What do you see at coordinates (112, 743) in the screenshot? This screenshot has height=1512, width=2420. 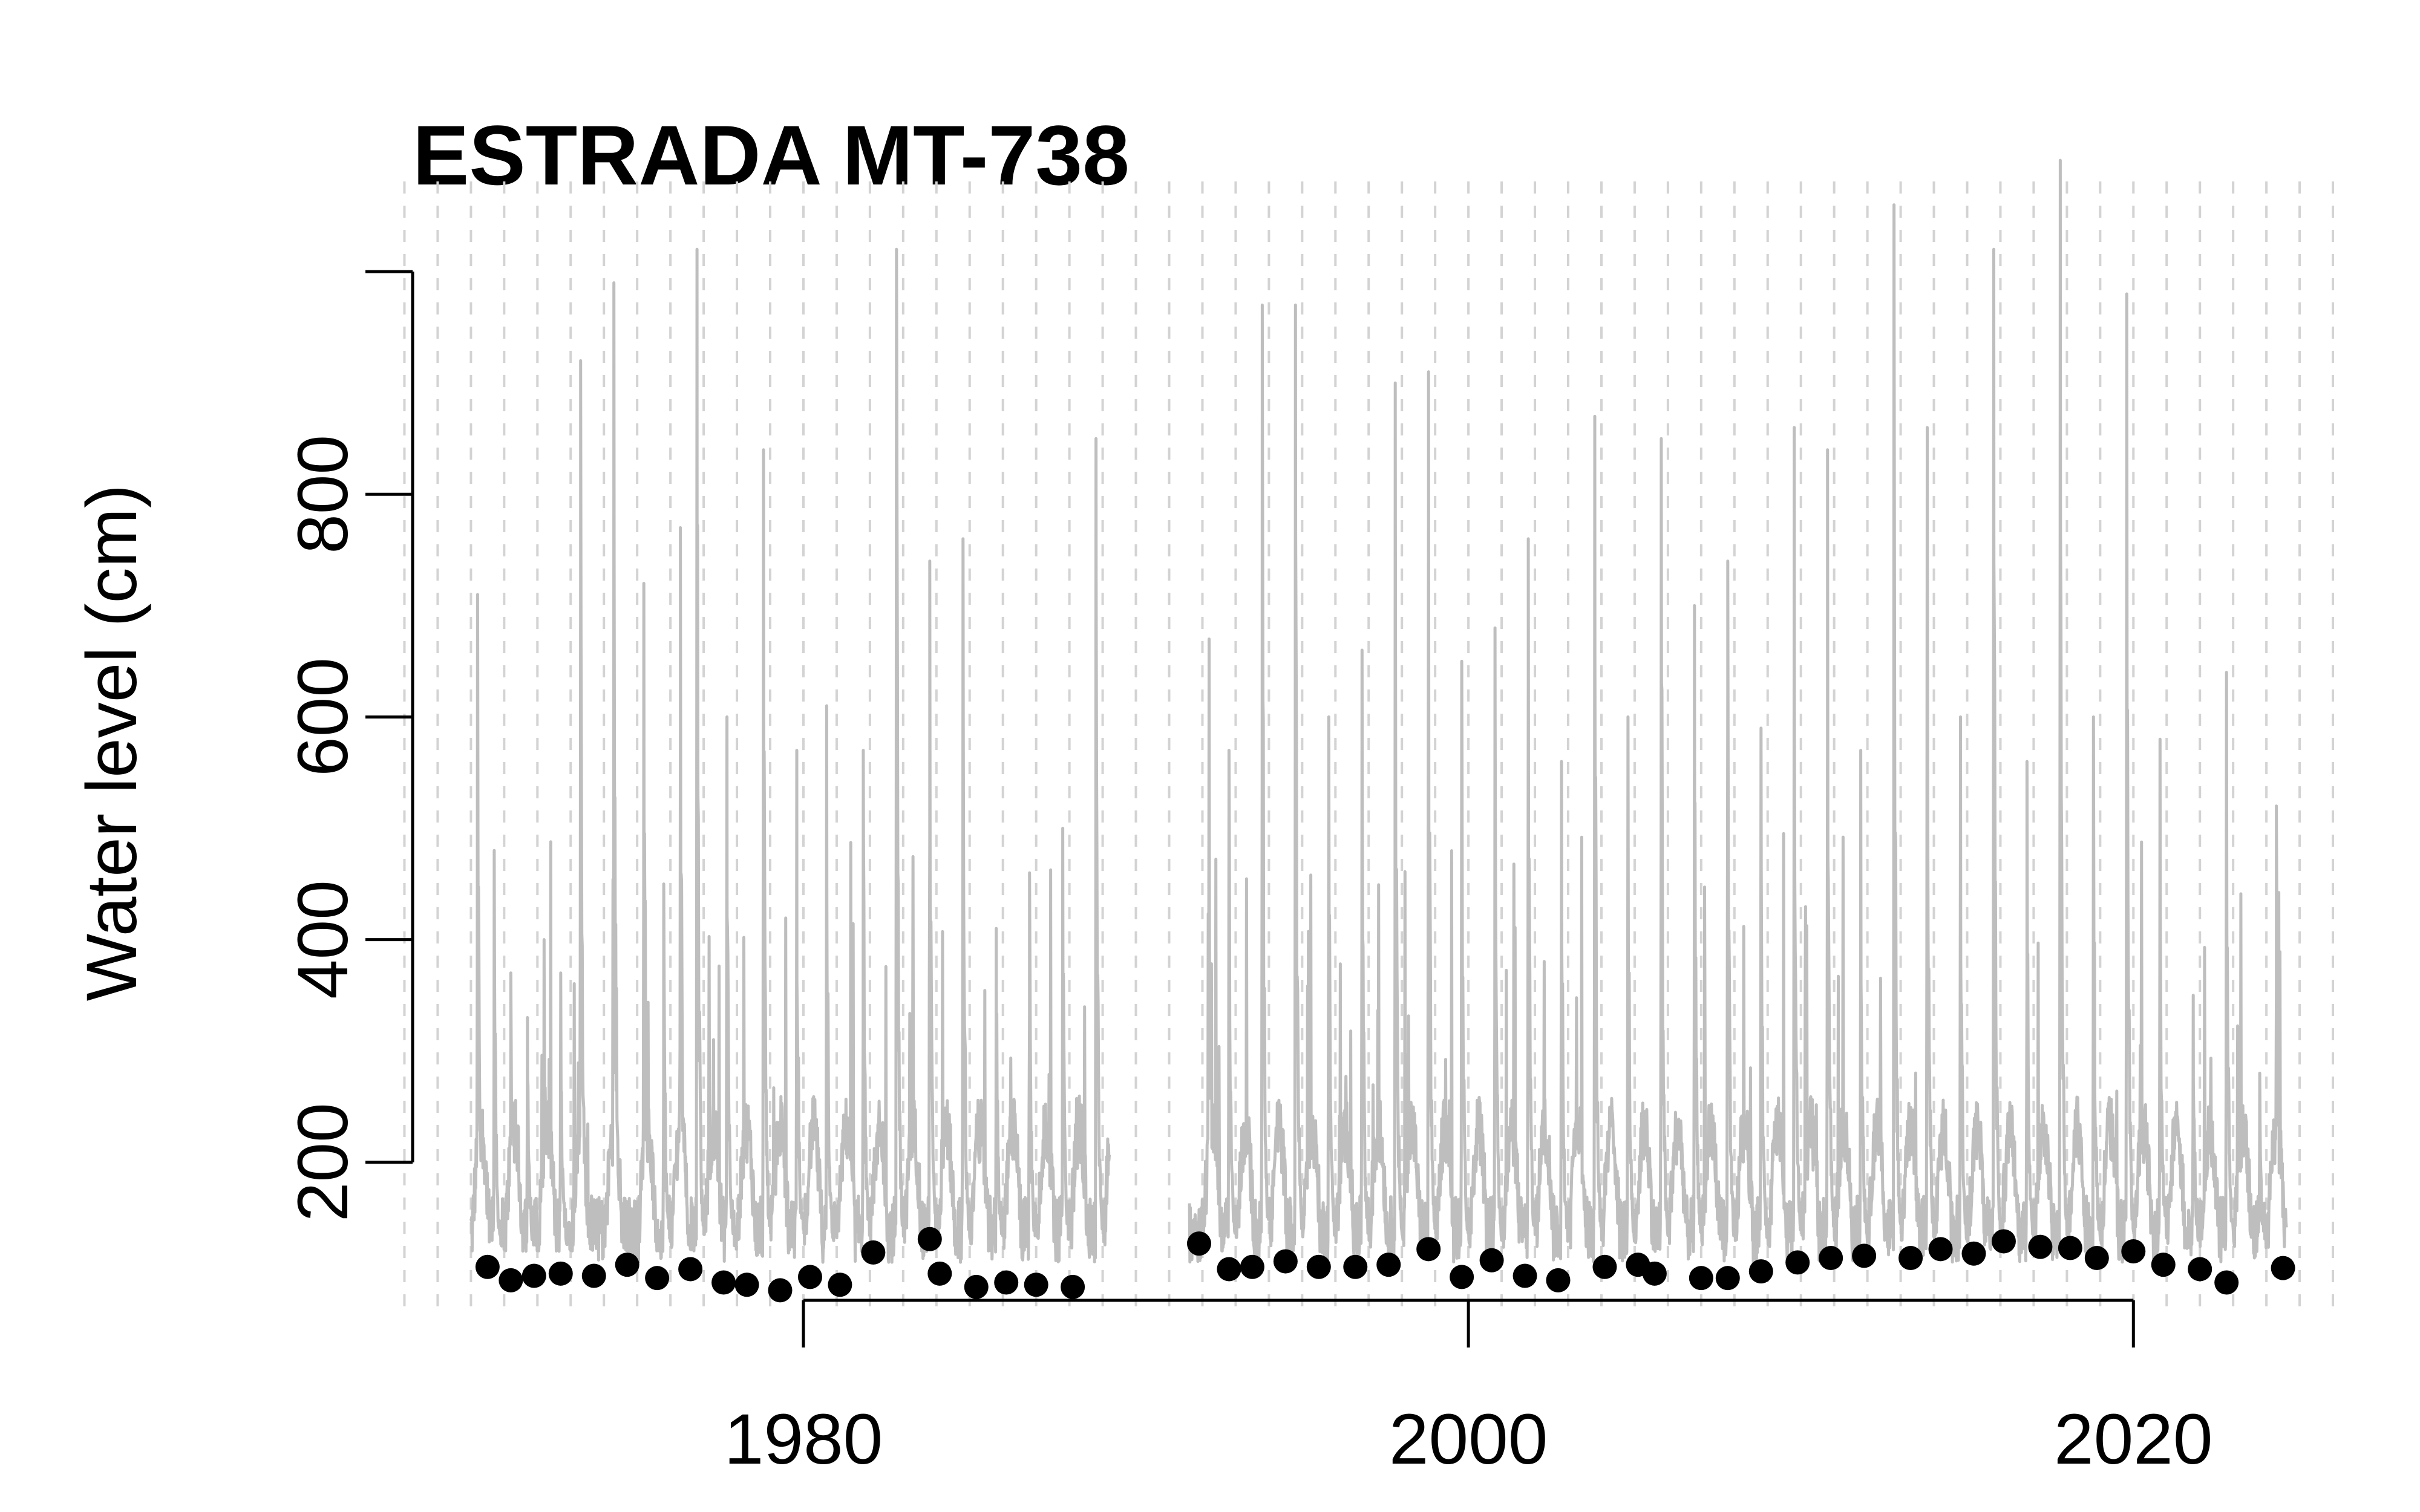 I see `y-axis-label: Water level (cm)` at bounding box center [112, 743].